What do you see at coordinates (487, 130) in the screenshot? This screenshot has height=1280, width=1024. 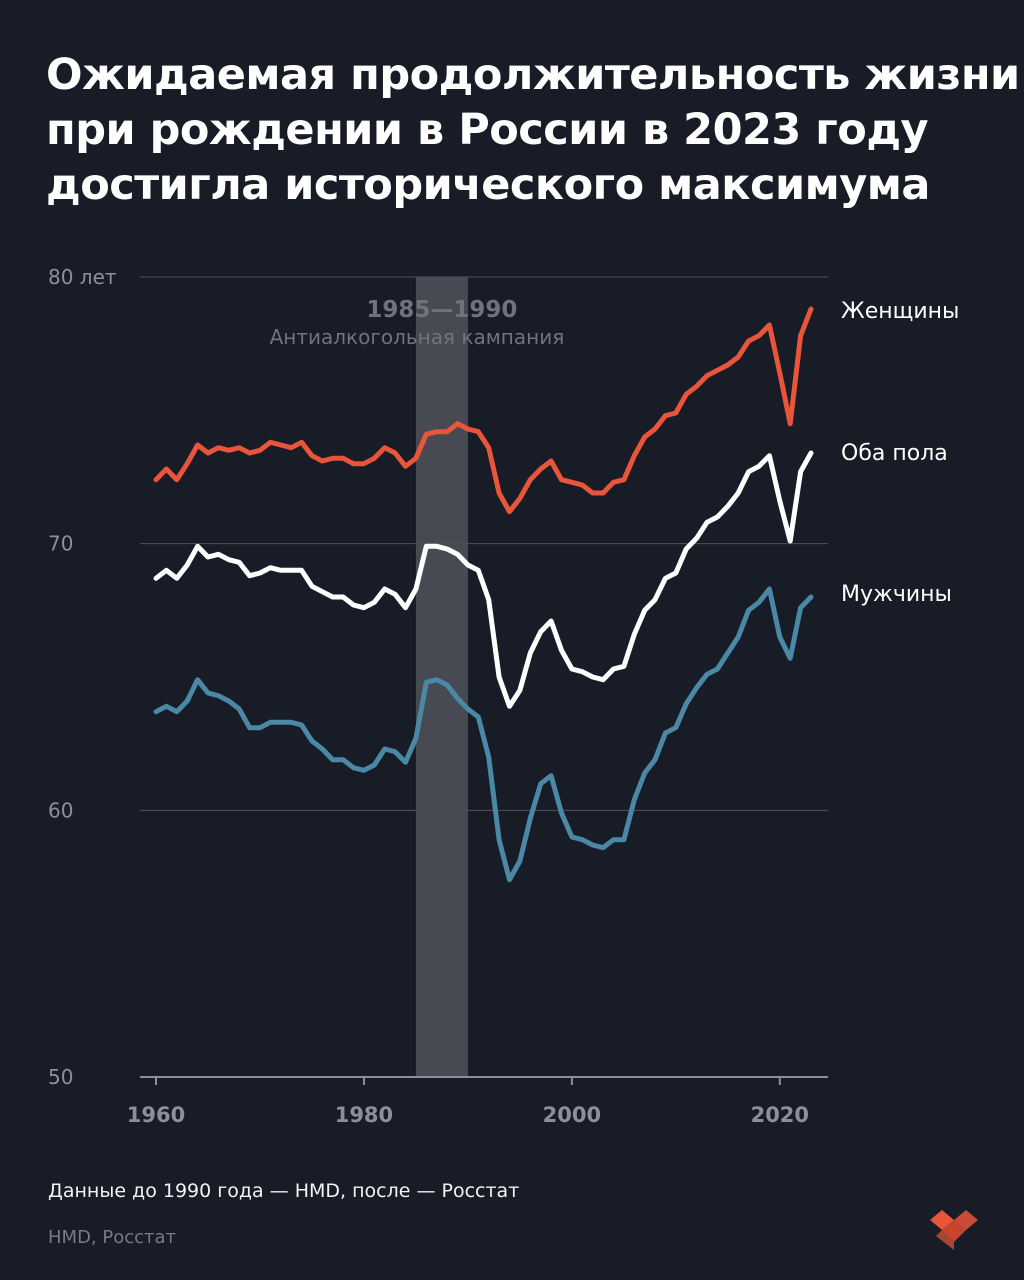 I see `chart-title-line-2: при рождении в России в 2023 году` at bounding box center [487, 130].